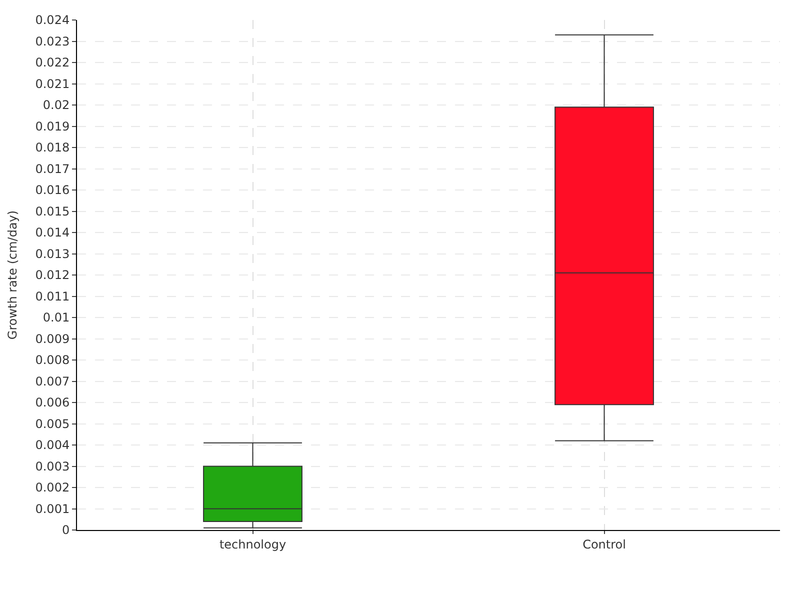  Describe the element at coordinates (52, 147) in the screenshot. I see `y-tick-label: 0.018` at that location.